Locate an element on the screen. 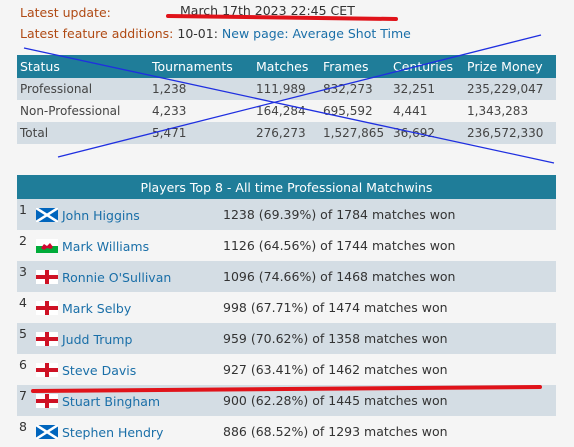 This screenshot has width=574, height=447. col-centuries: Centuries is located at coordinates (427, 66).